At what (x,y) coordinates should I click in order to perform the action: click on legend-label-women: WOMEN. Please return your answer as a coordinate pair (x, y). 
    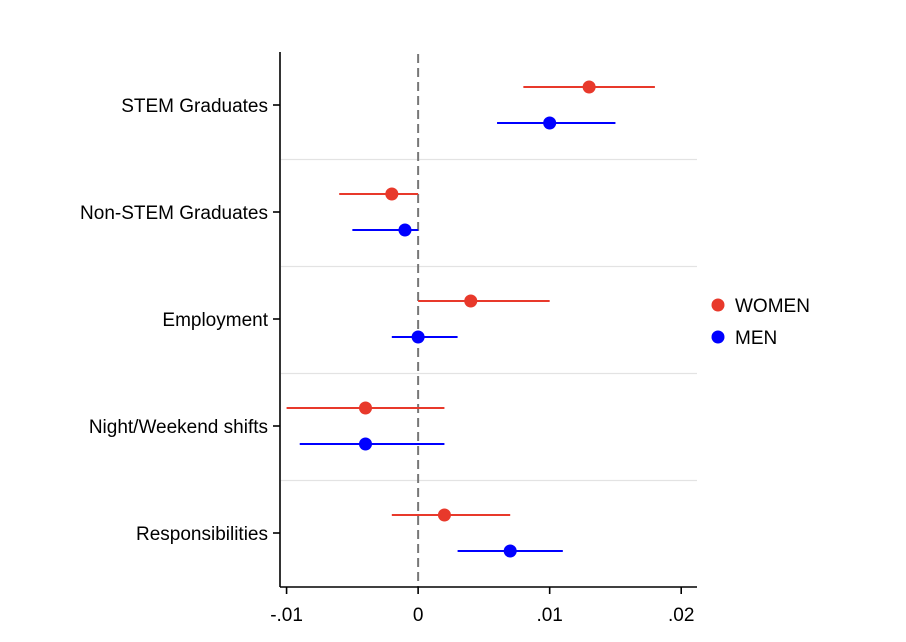
    Looking at the image, I should click on (772, 306).